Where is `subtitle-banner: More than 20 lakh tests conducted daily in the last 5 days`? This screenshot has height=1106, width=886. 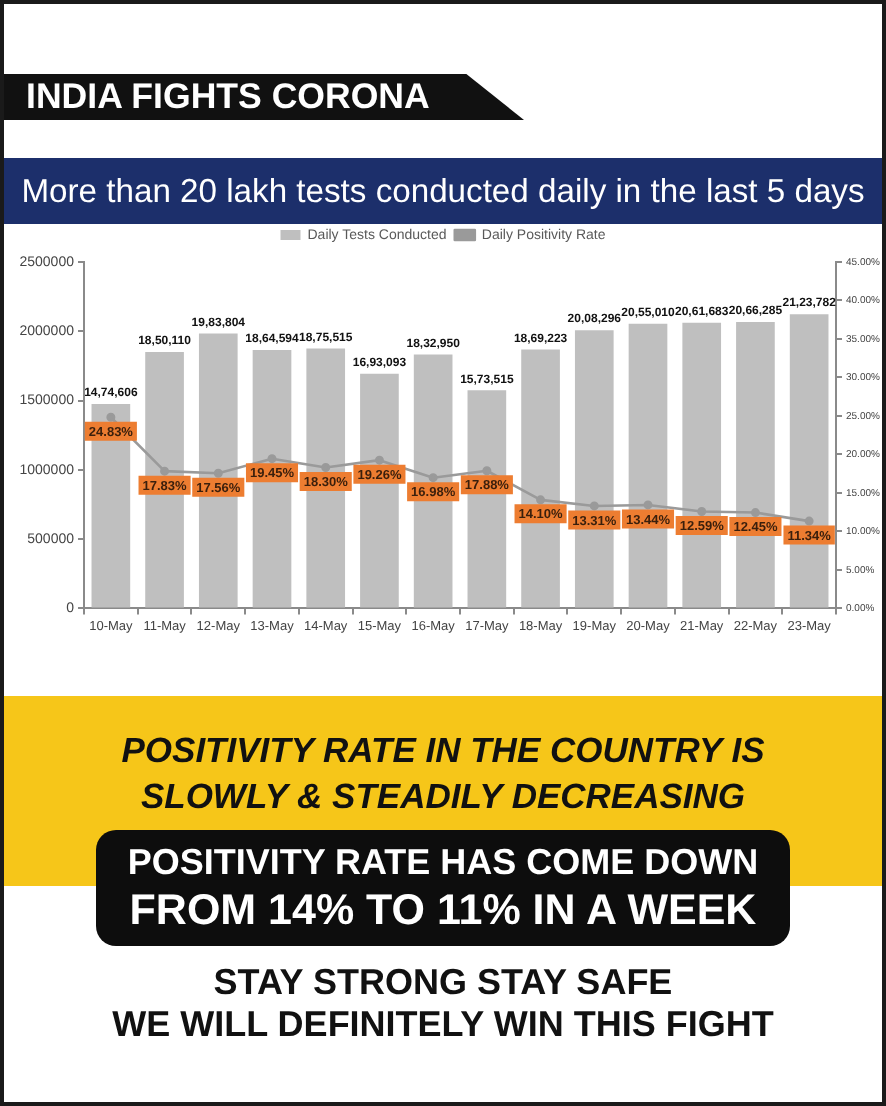 subtitle-banner: More than 20 lakh tests conducted daily in the last 5 days is located at coordinates (443, 191).